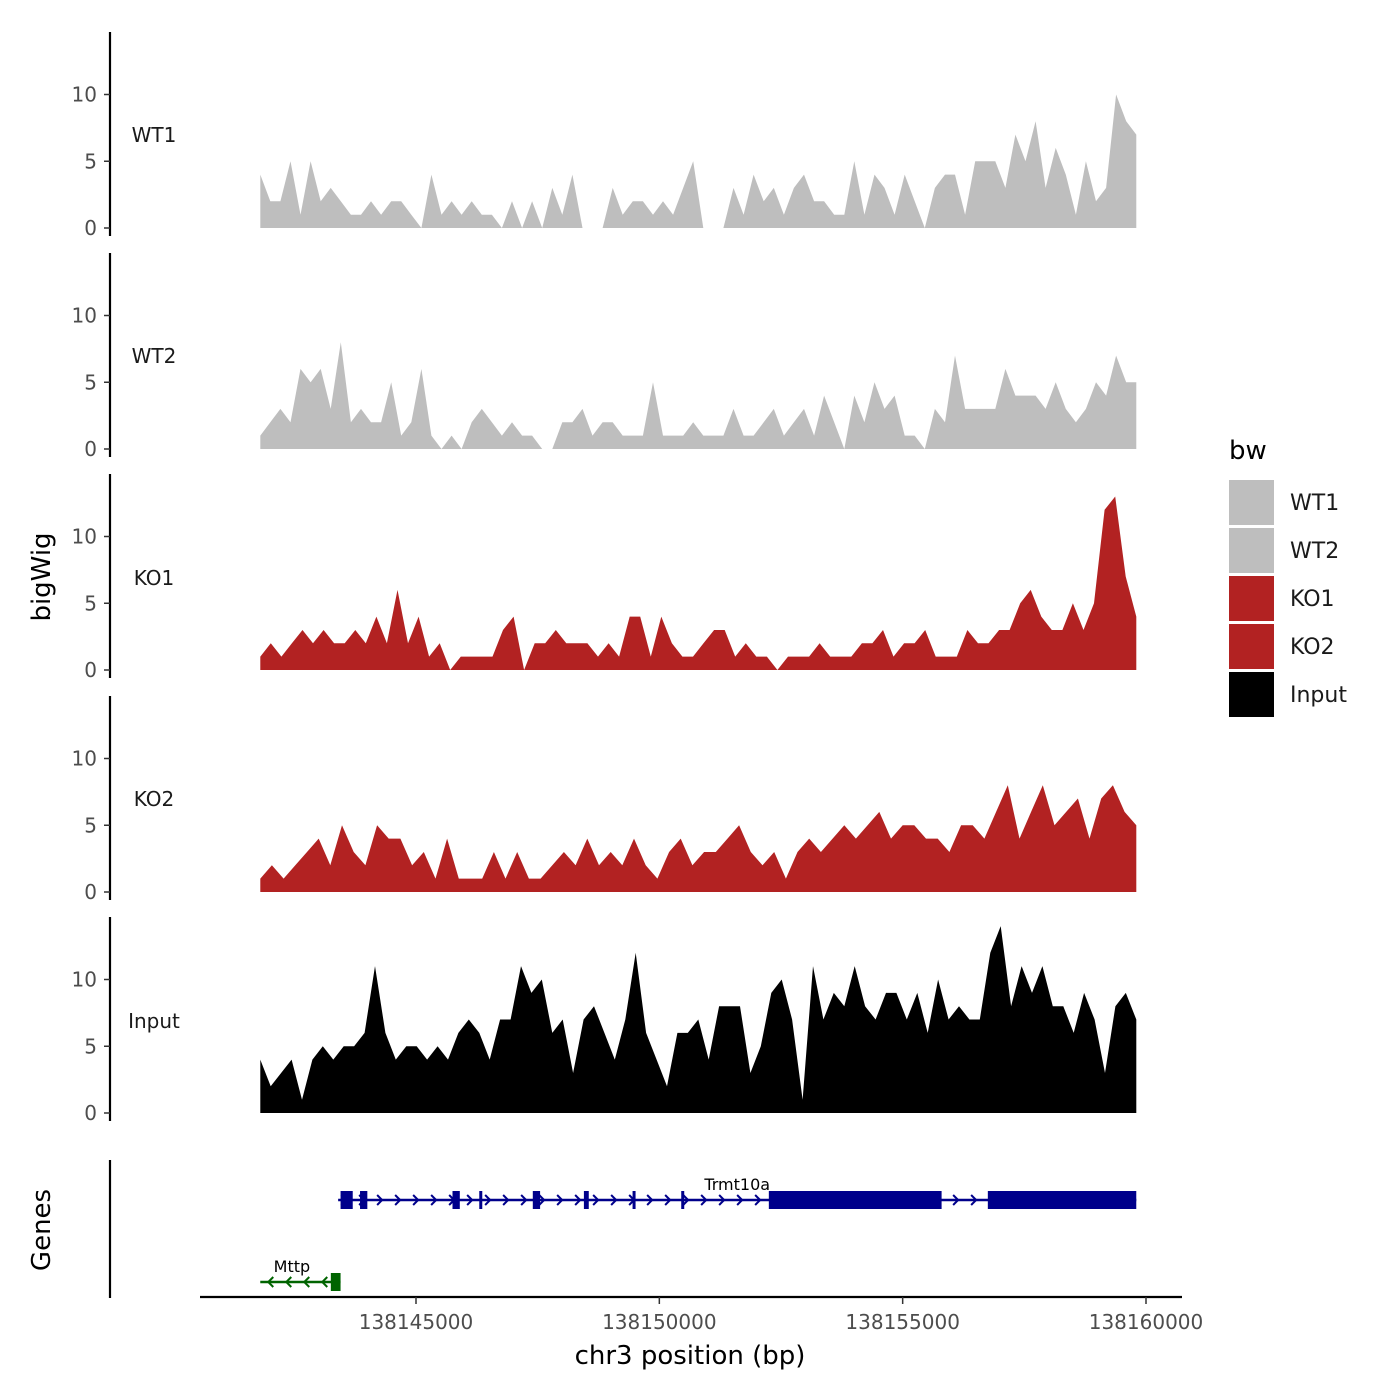 The image size is (1400, 1400). I want to click on legend-label: KO2, so click(1312, 647).